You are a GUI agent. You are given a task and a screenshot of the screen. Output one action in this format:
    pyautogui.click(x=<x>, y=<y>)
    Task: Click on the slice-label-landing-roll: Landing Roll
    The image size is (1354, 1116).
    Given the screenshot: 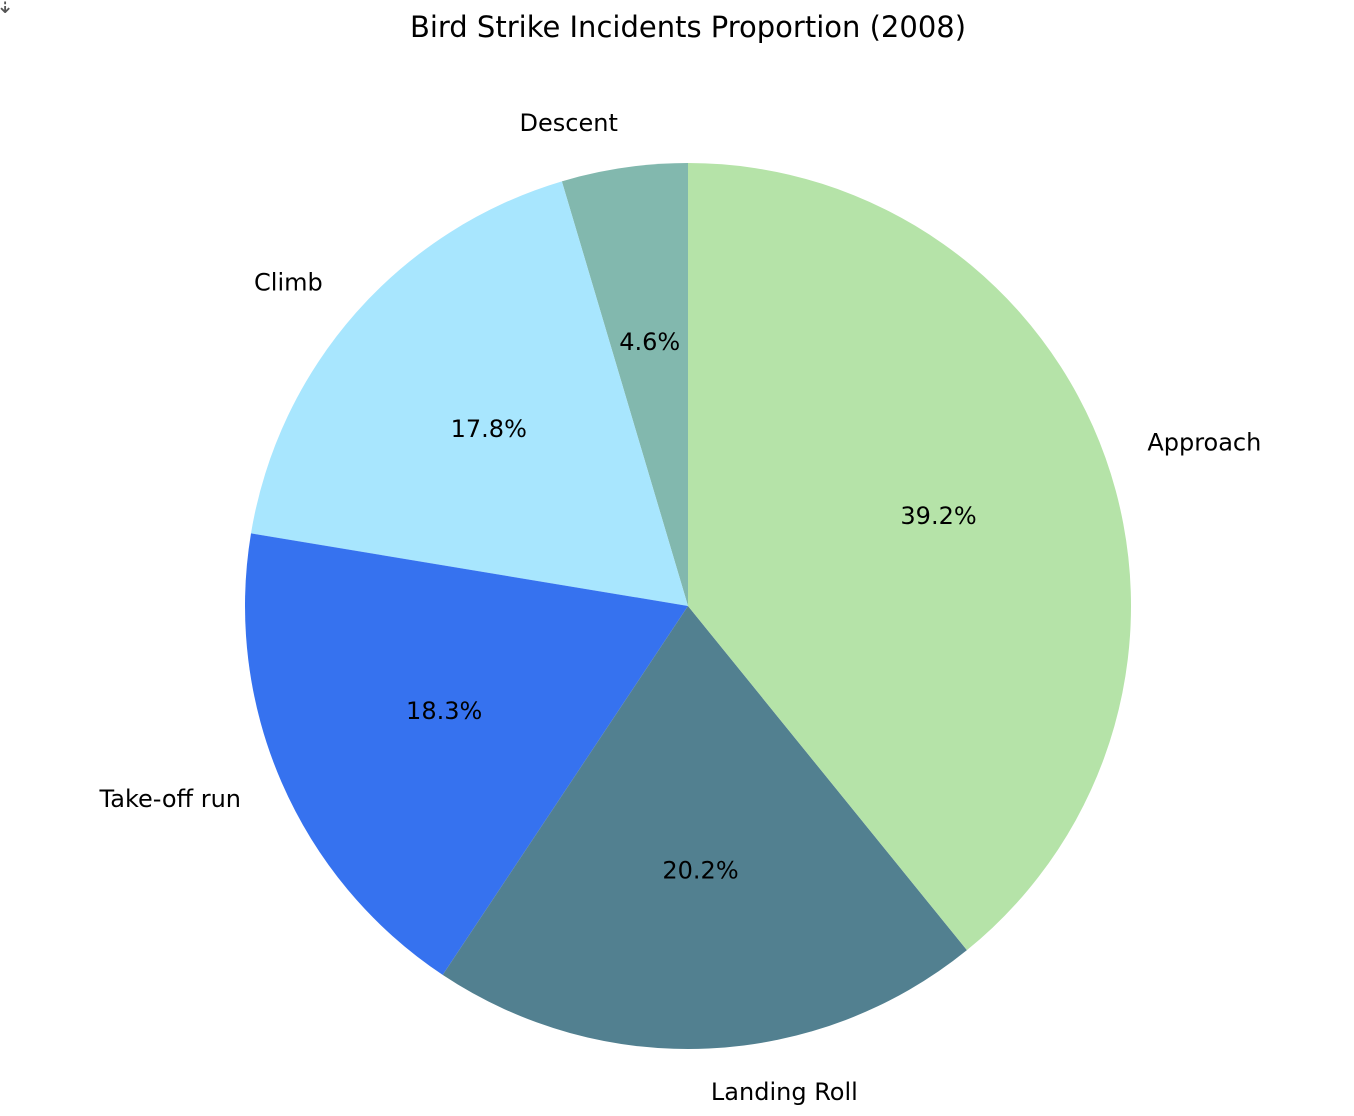 What is the action you would take?
    pyautogui.click(x=784, y=1092)
    